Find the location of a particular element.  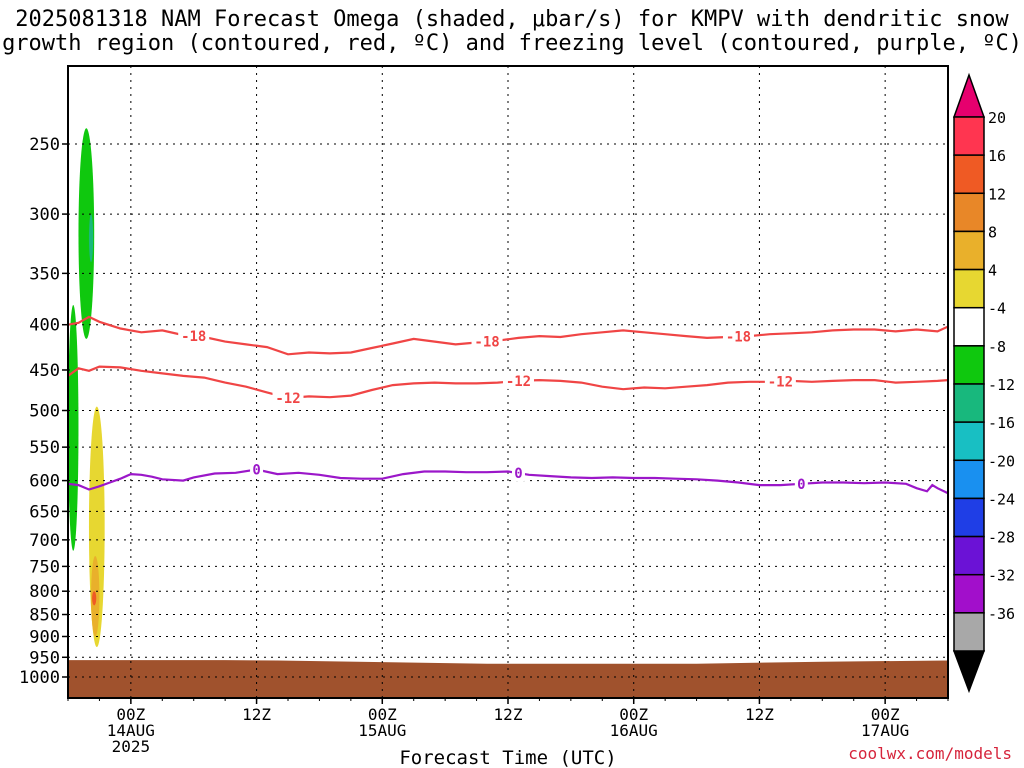

contour-label-2-0: 0 is located at coordinates (256, 471).